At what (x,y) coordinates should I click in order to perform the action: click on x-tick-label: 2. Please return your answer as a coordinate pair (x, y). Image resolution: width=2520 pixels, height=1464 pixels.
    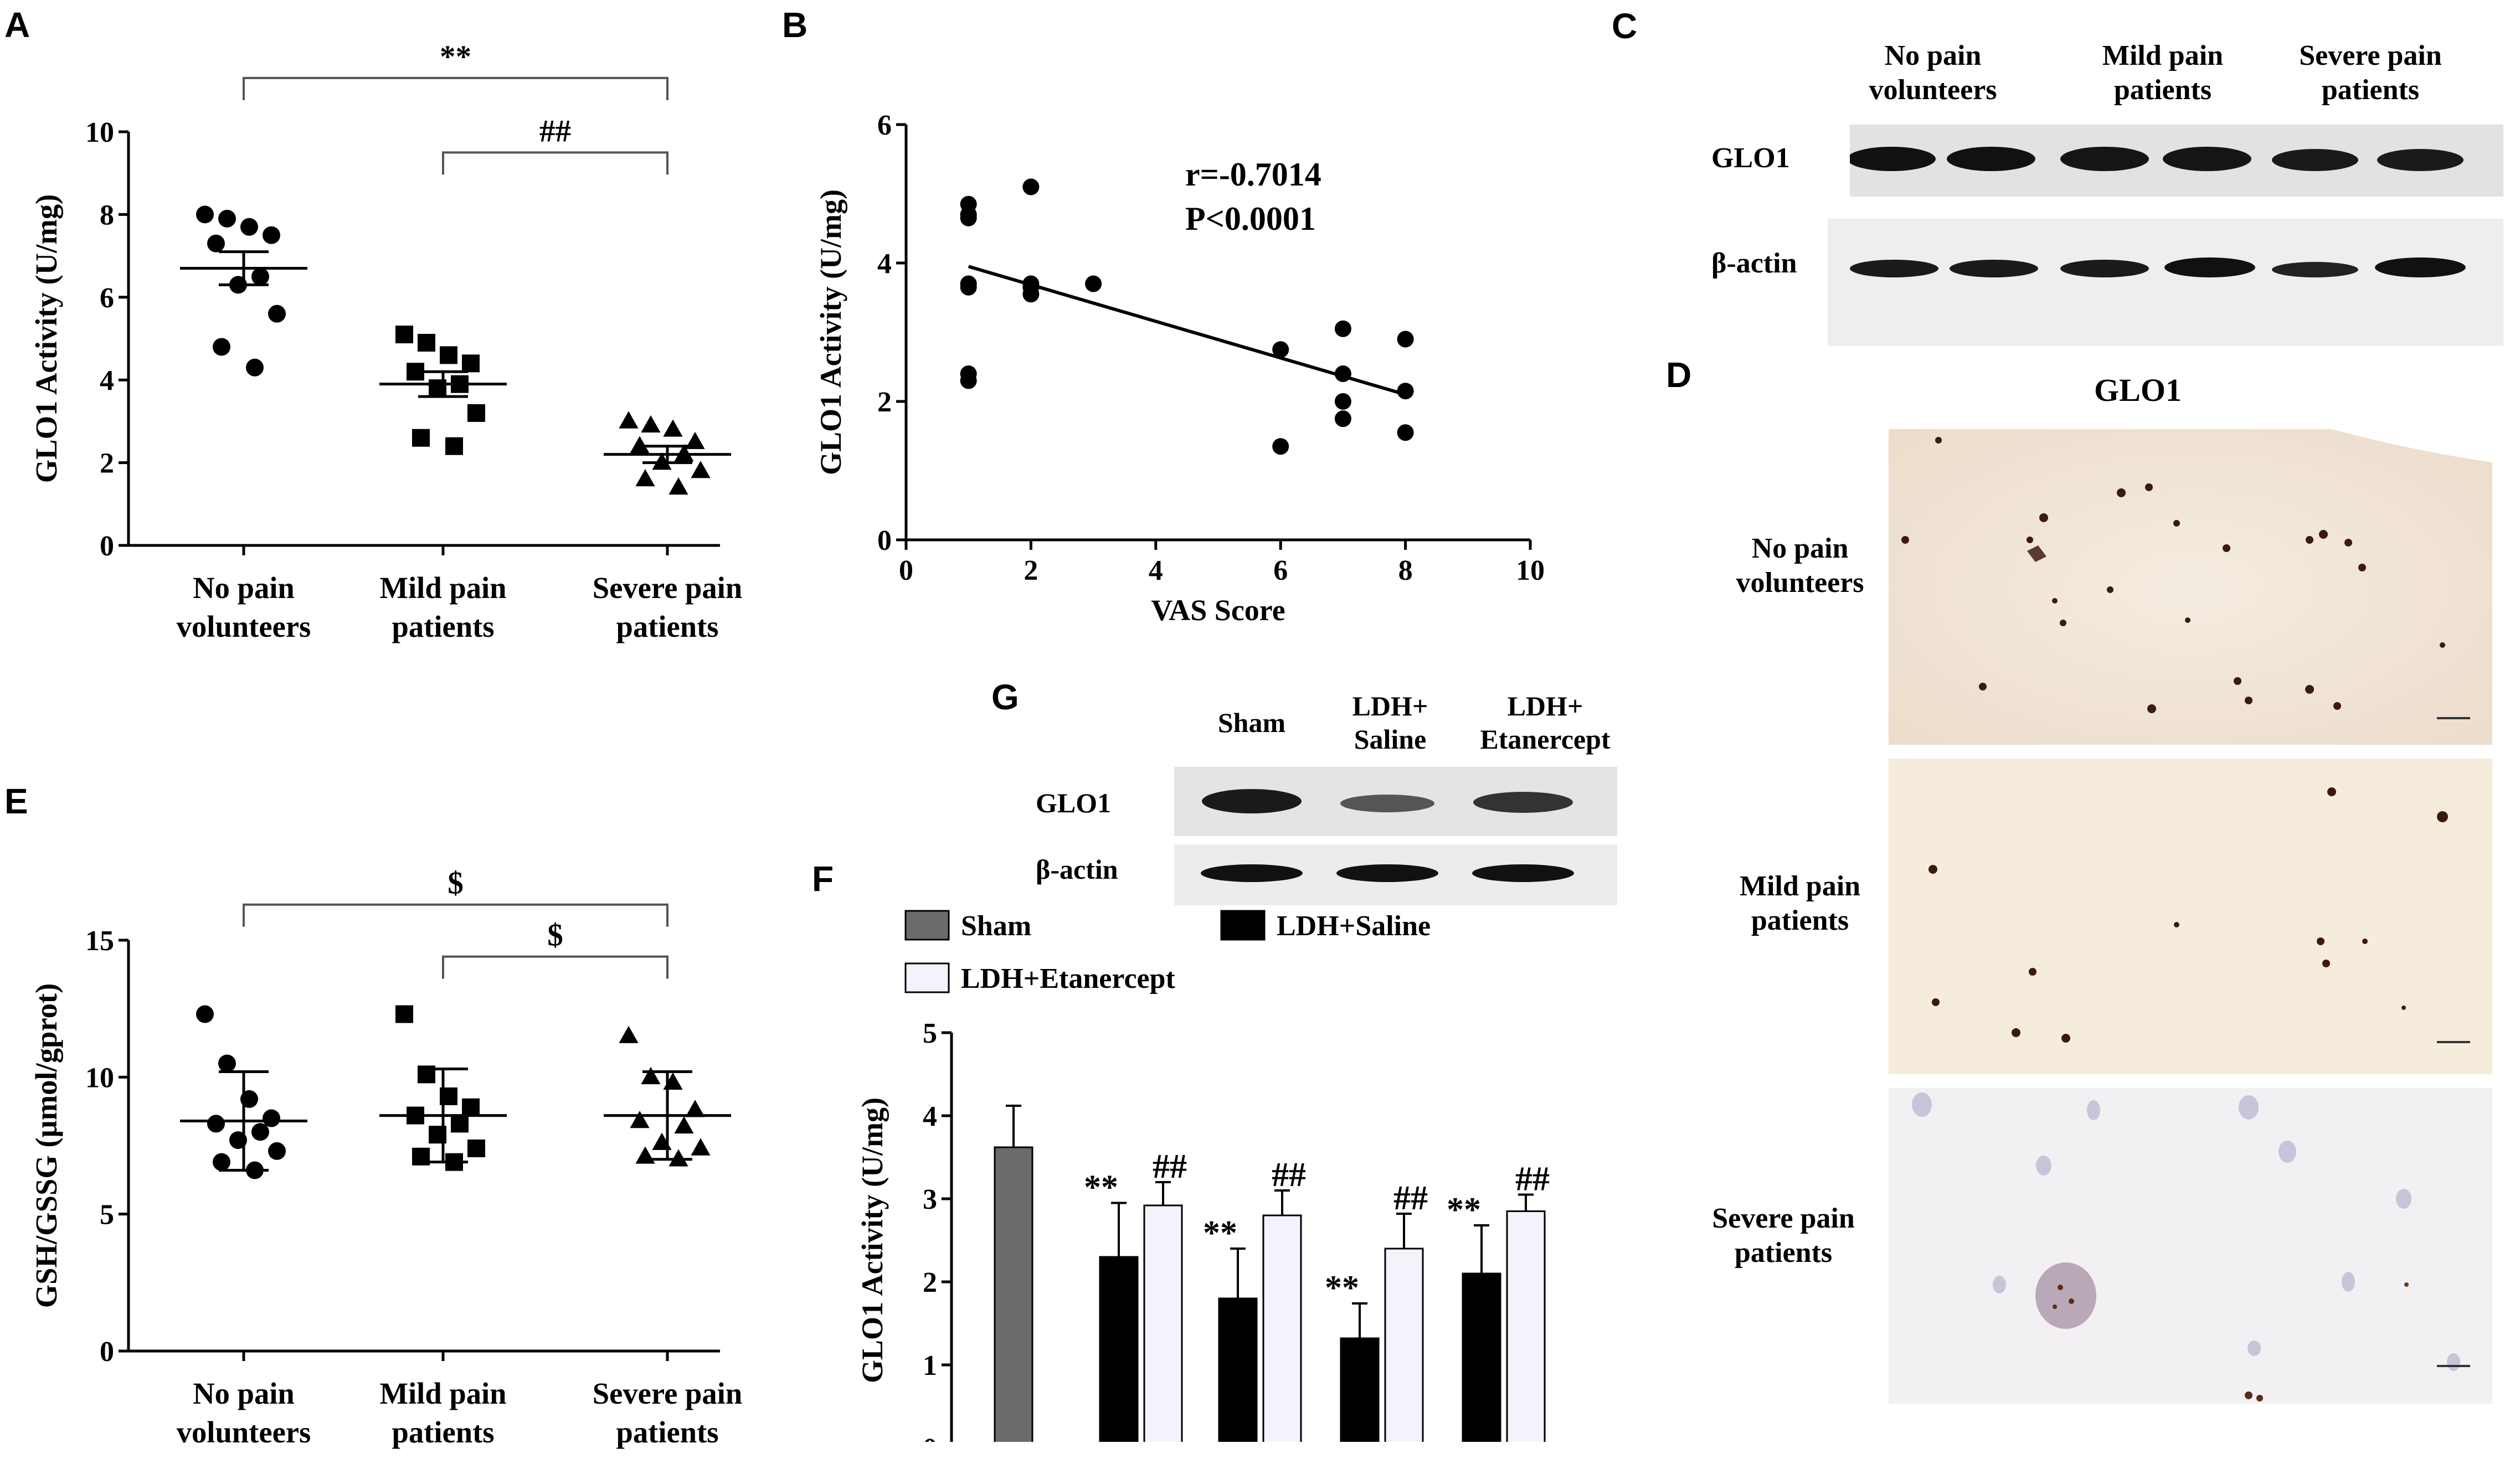
    Looking at the image, I should click on (1031, 570).